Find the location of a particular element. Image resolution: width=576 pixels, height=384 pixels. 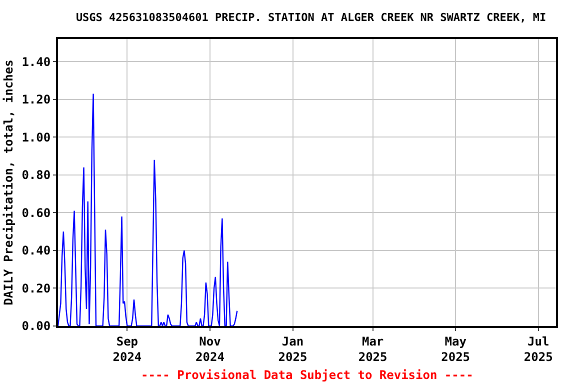

x-tick-label: Jul 2025 is located at coordinates (538, 349).